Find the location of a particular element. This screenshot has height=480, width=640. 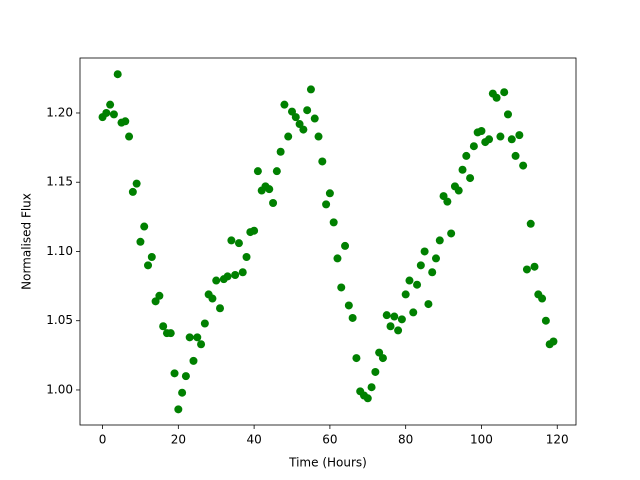

x-tick-label: 120 is located at coordinates (557, 440).